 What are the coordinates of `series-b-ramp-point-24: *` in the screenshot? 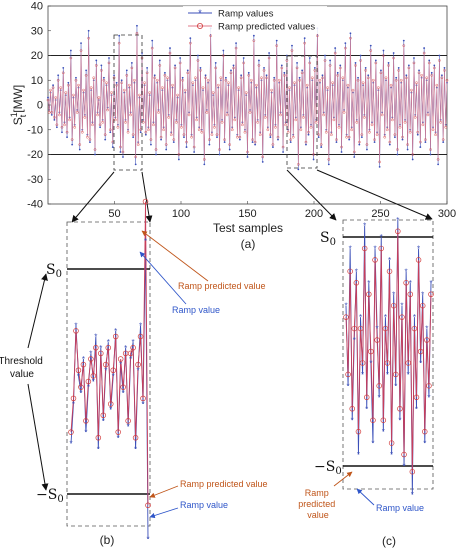 It's located at (130, 359).